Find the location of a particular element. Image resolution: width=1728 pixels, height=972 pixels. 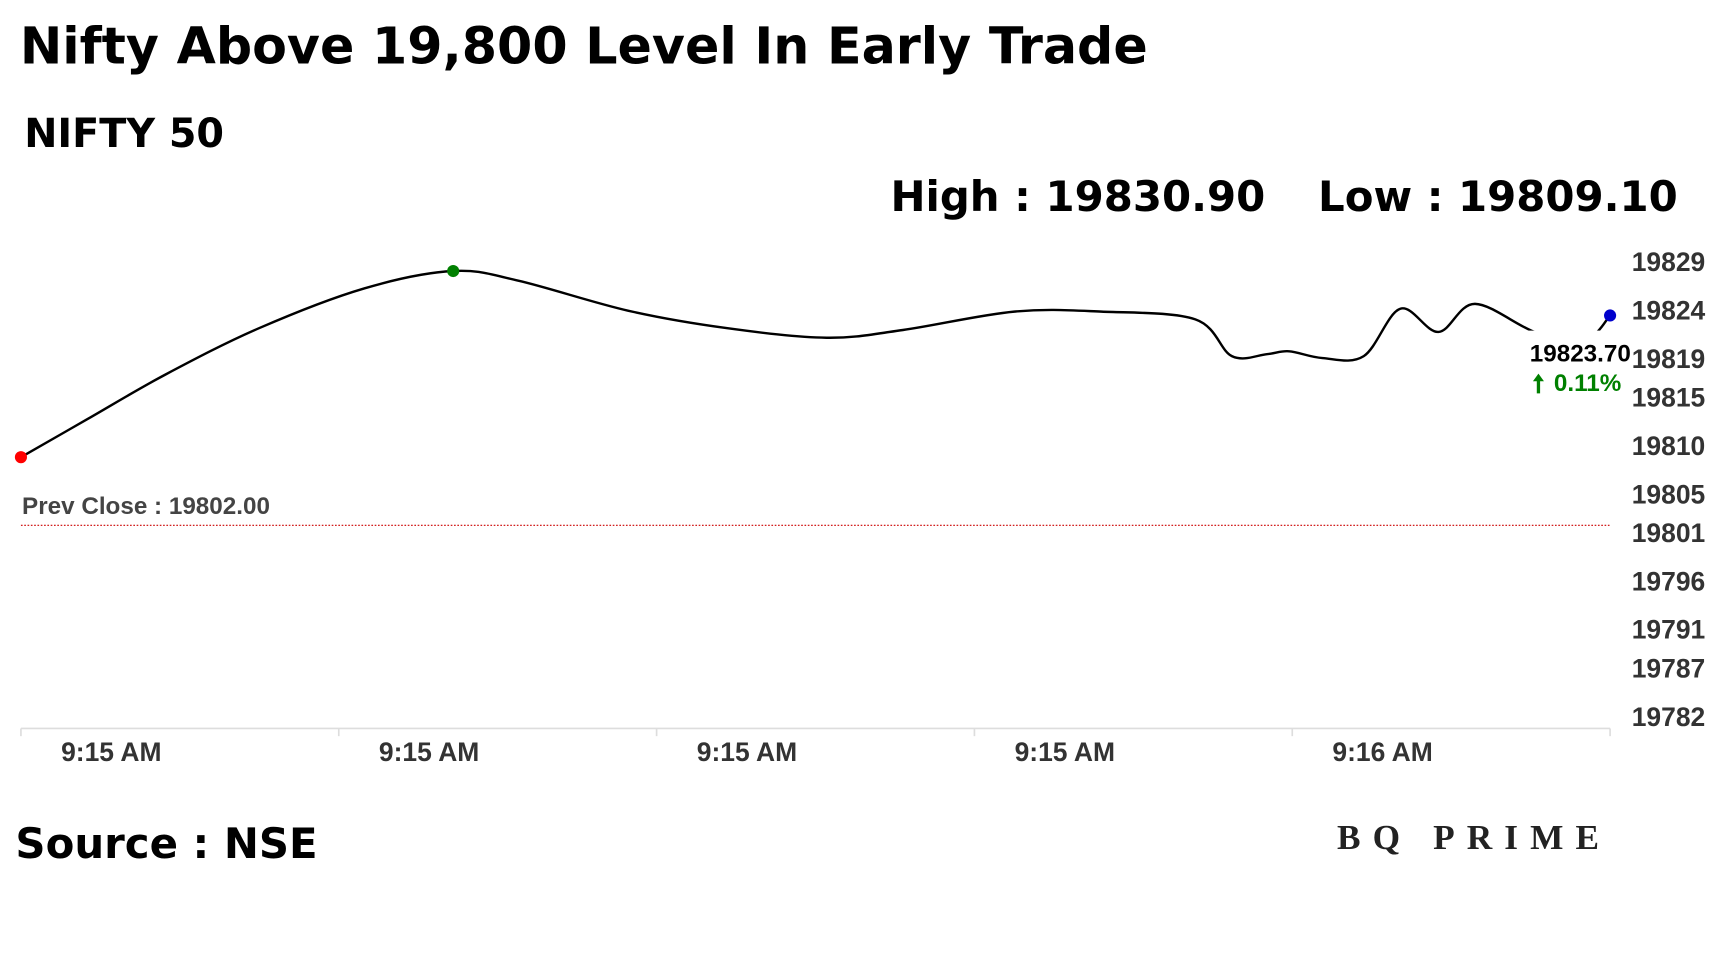

up-arrow is located at coordinates (1538, 383).